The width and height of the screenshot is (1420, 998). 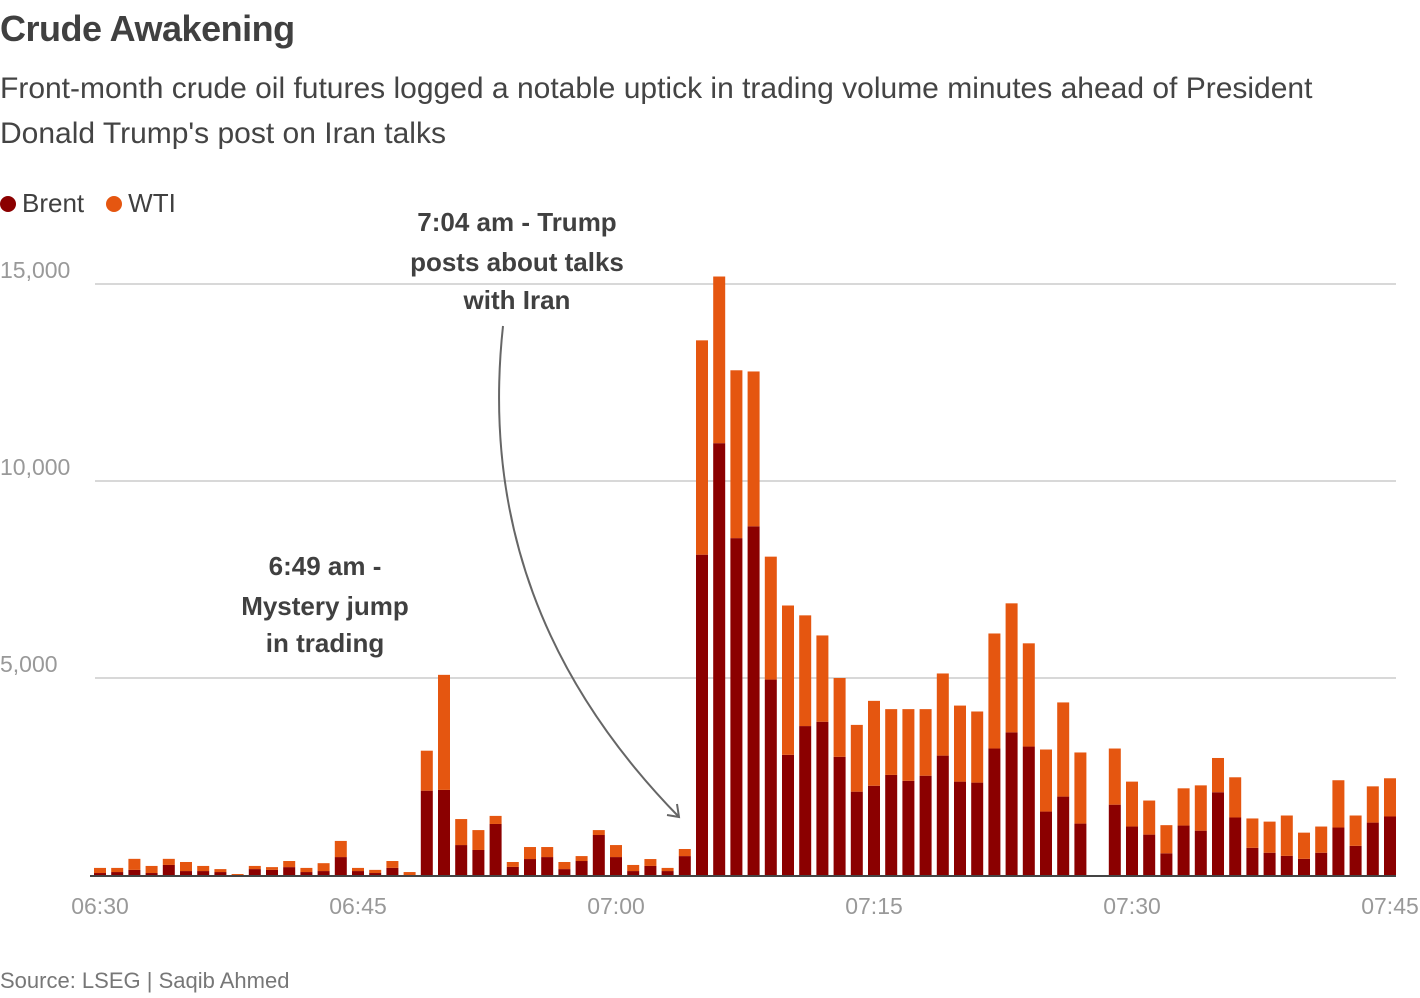 I want to click on bar-group-07:20, so click(x=960, y=790).